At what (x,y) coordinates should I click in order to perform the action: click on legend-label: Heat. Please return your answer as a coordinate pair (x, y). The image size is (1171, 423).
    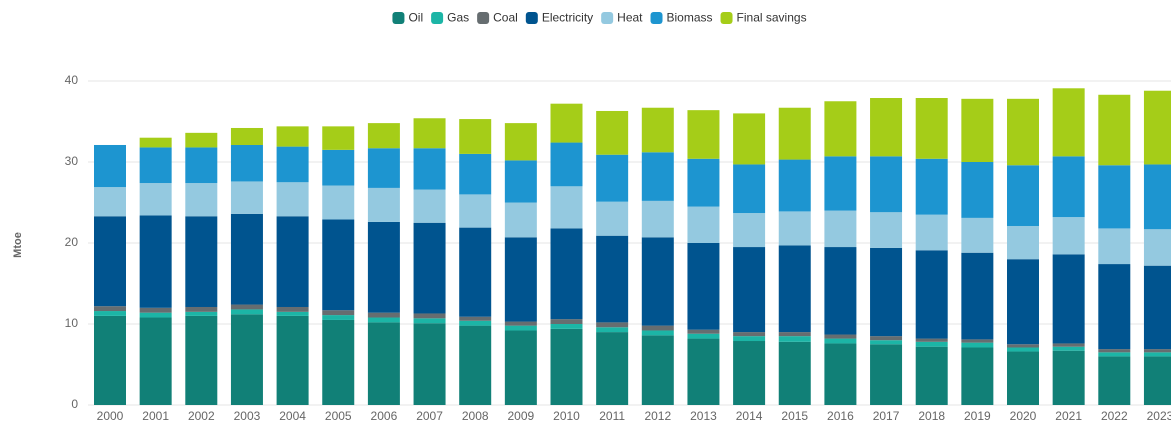
    Looking at the image, I should click on (630, 18).